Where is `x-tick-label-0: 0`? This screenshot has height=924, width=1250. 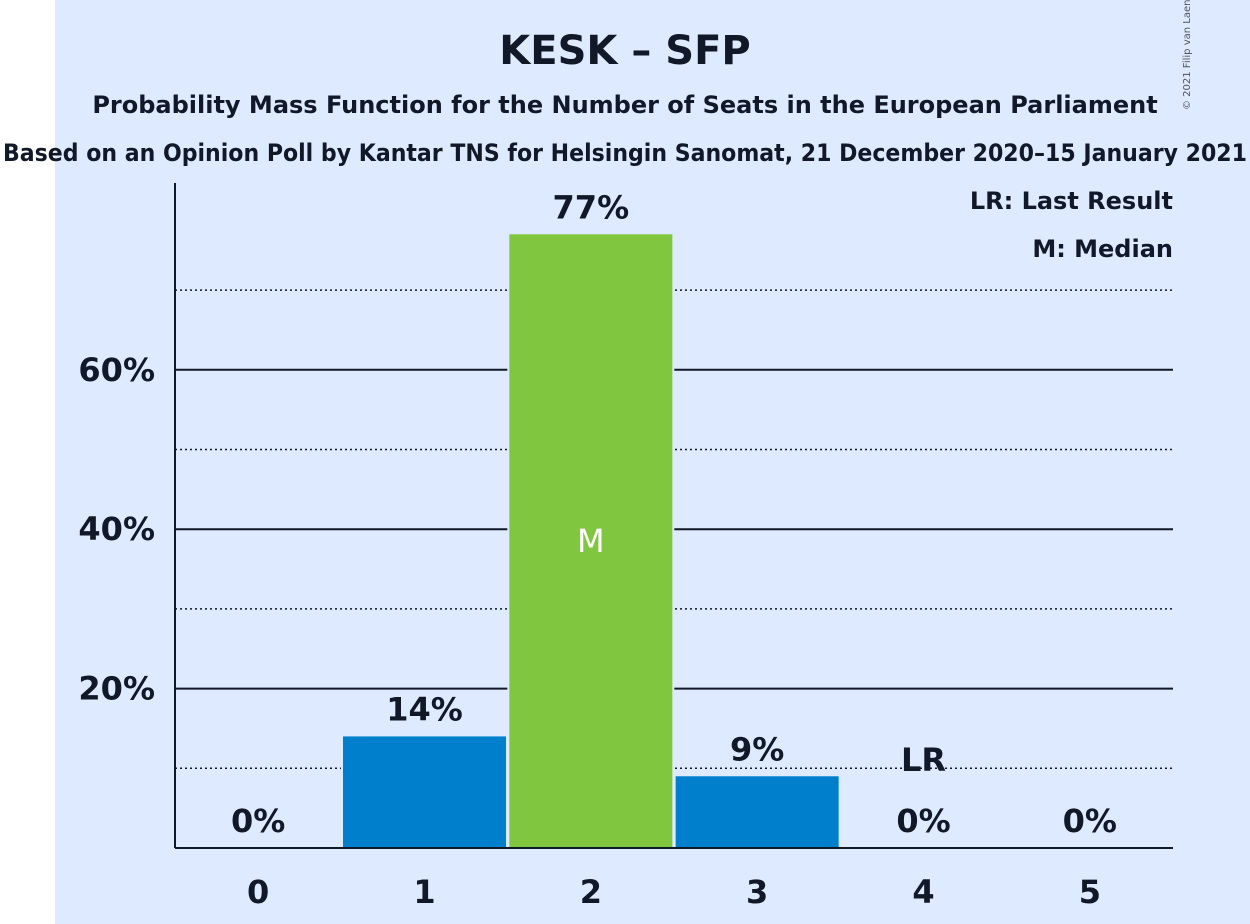
x-tick-label-0: 0 is located at coordinates (258, 892).